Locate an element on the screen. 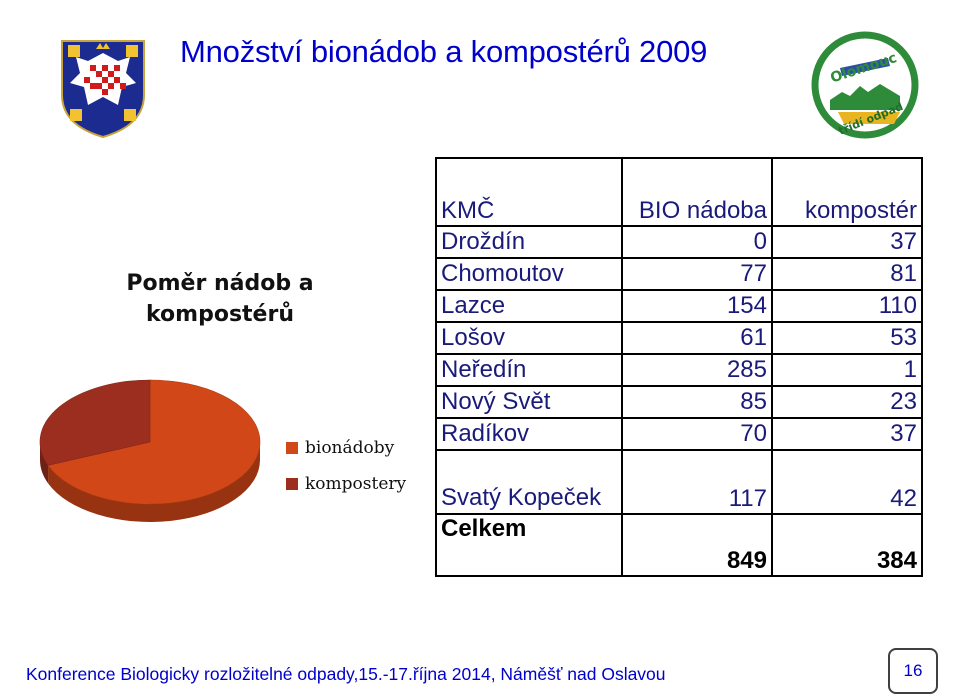  table-header-row: KMČ BIO nádoba kompostér is located at coordinates (679, 192).